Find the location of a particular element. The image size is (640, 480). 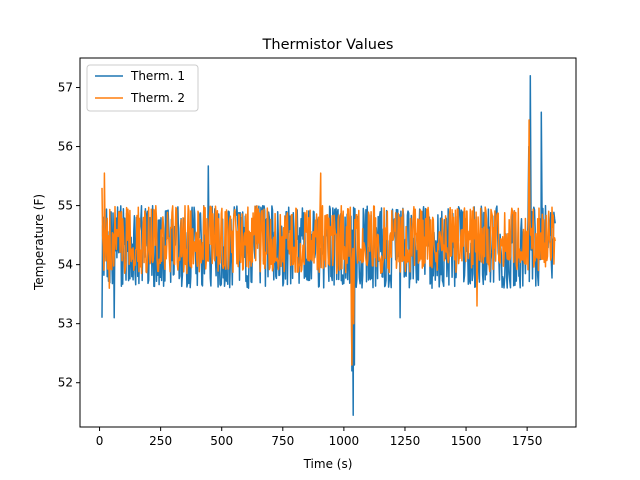

y-tick-label: 52 is located at coordinates (65, 383).